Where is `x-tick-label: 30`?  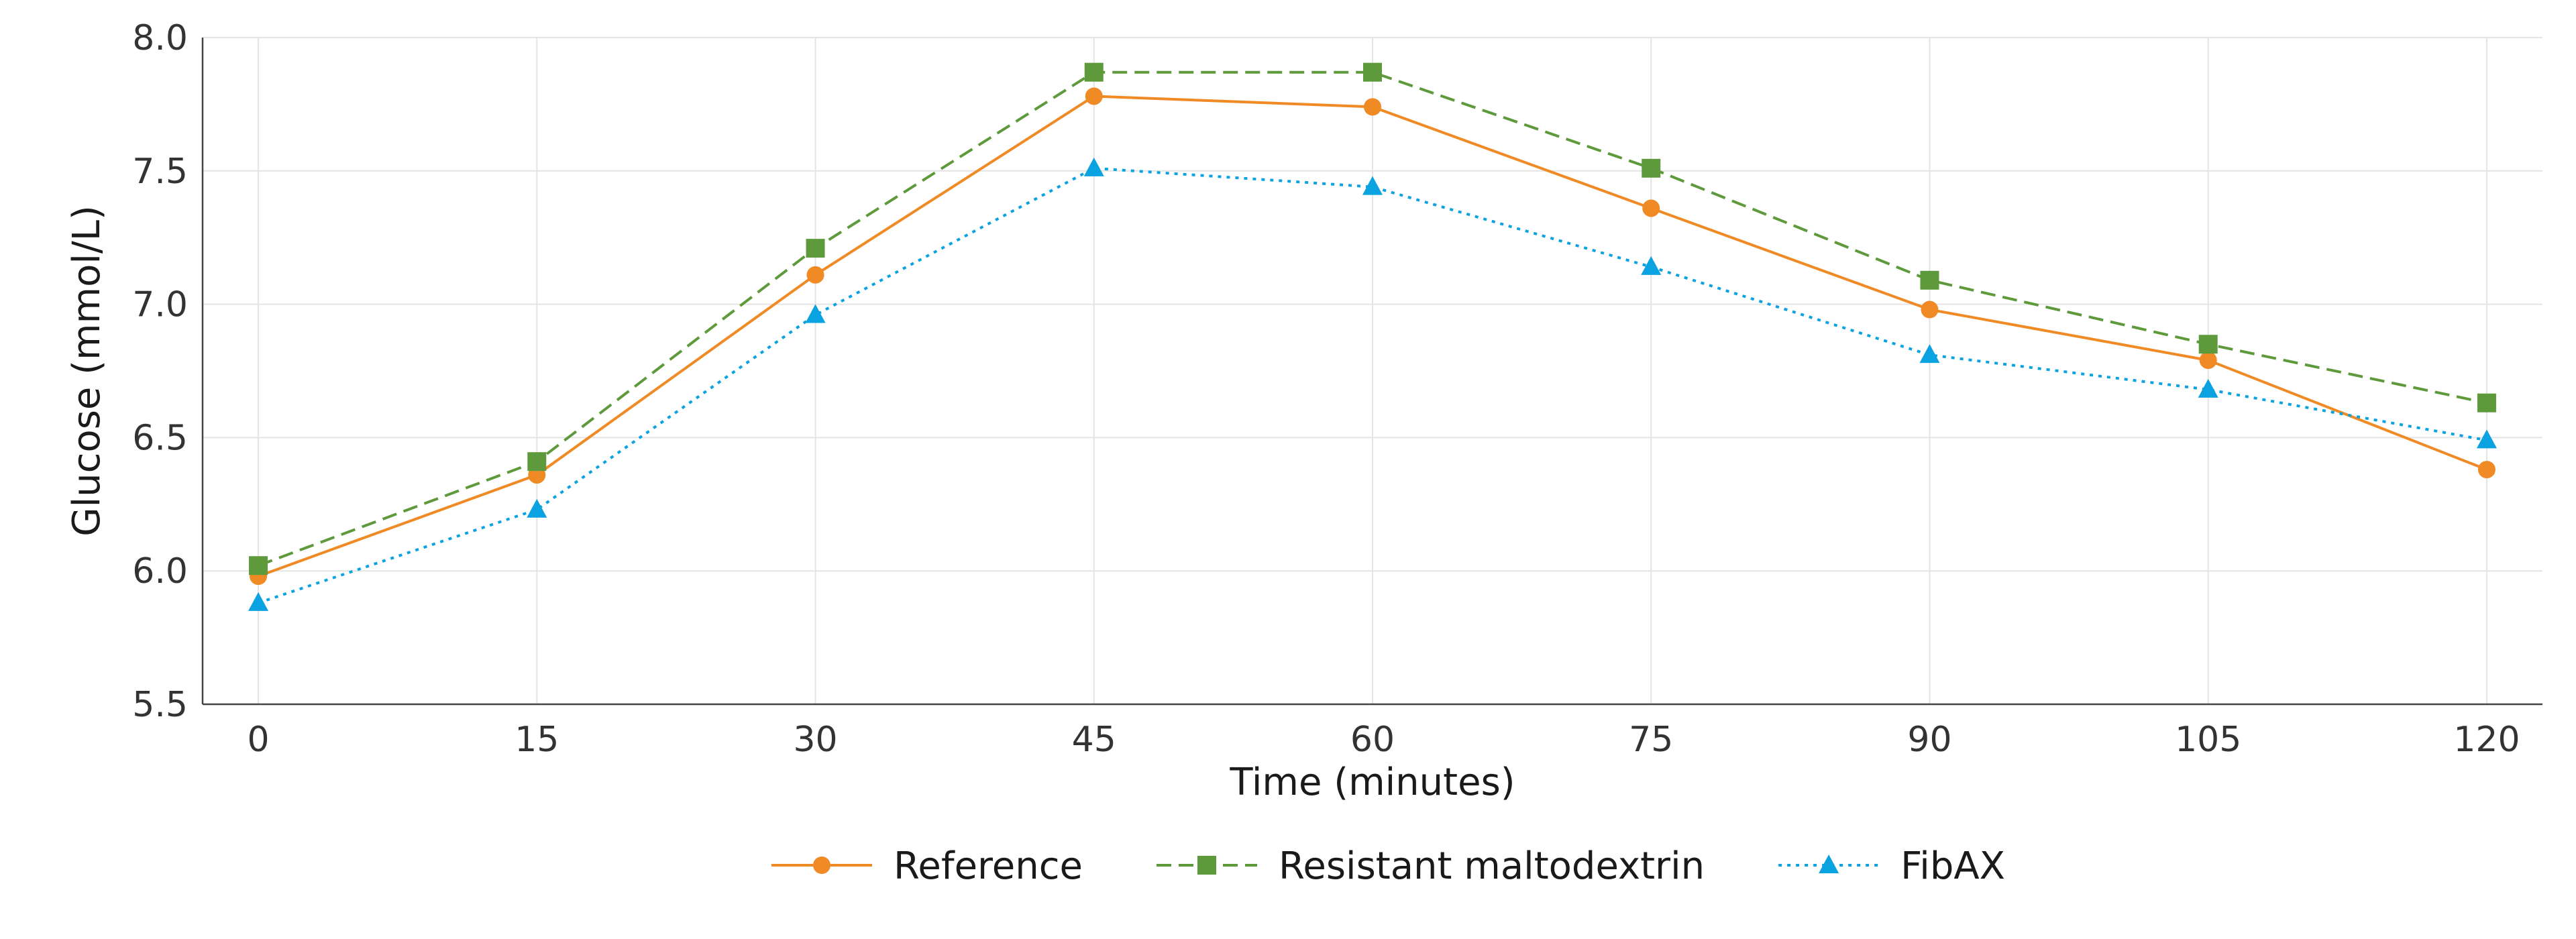 x-tick-label: 30 is located at coordinates (815, 740).